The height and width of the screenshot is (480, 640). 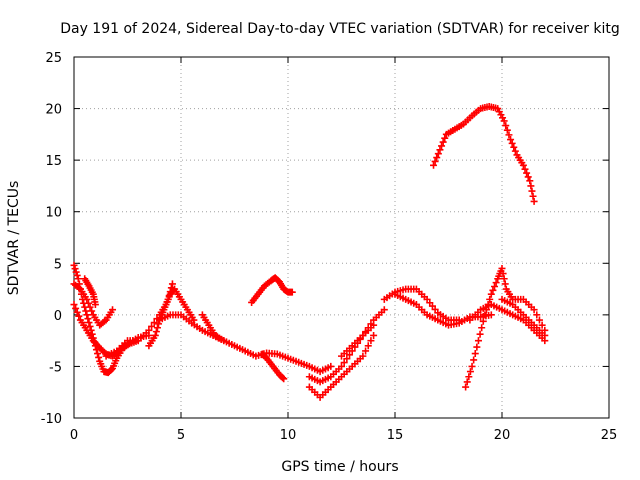 I want to click on x-tick-label: 0, so click(x=74, y=435).